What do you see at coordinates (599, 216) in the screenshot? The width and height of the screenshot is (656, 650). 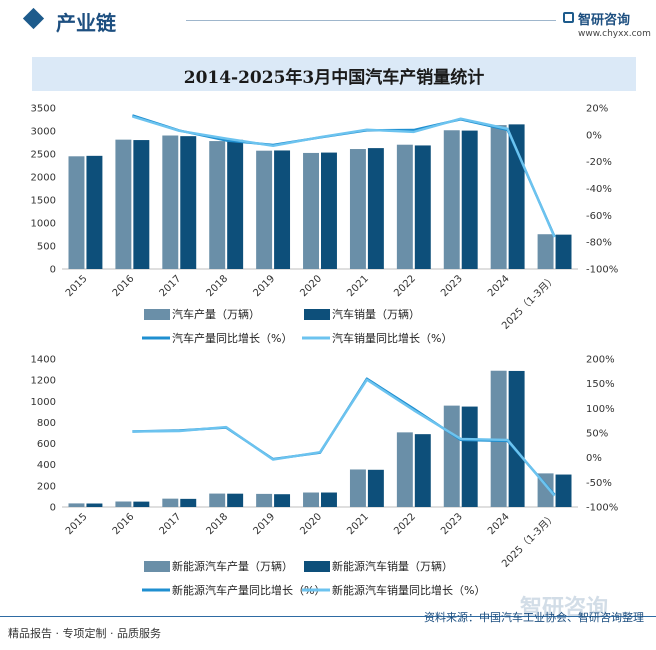 I see `car-y2-tick-label: -60%` at bounding box center [599, 216].